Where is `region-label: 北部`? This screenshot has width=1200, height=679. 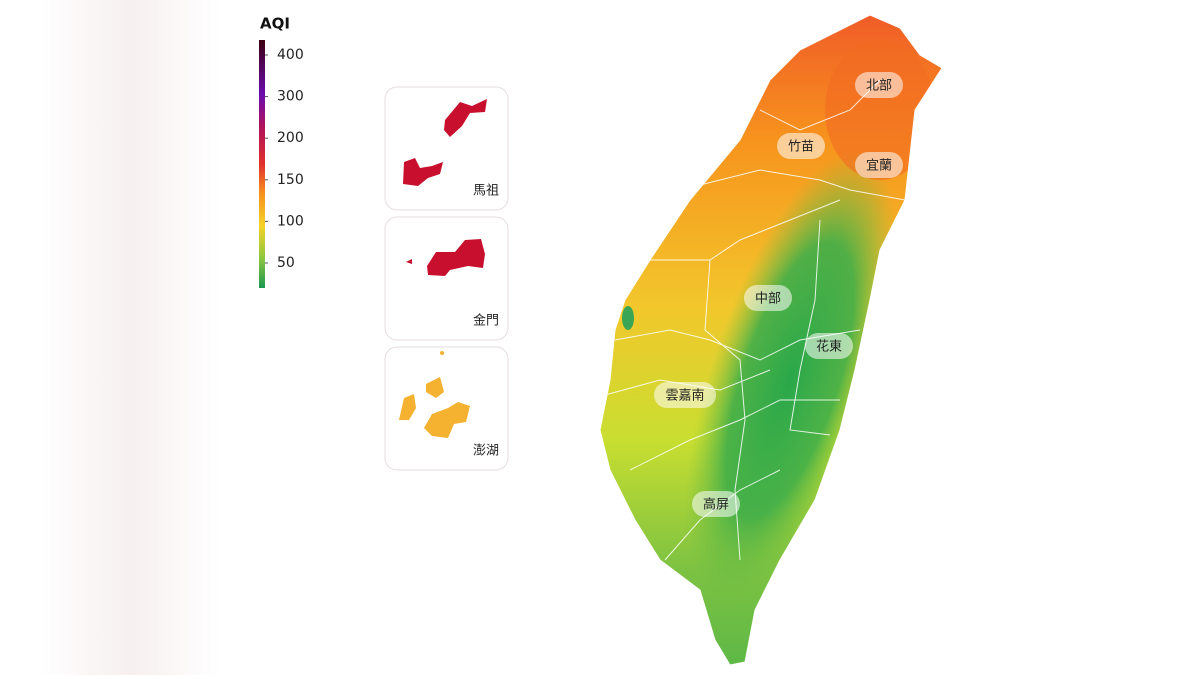 region-label: 北部 is located at coordinates (879, 86).